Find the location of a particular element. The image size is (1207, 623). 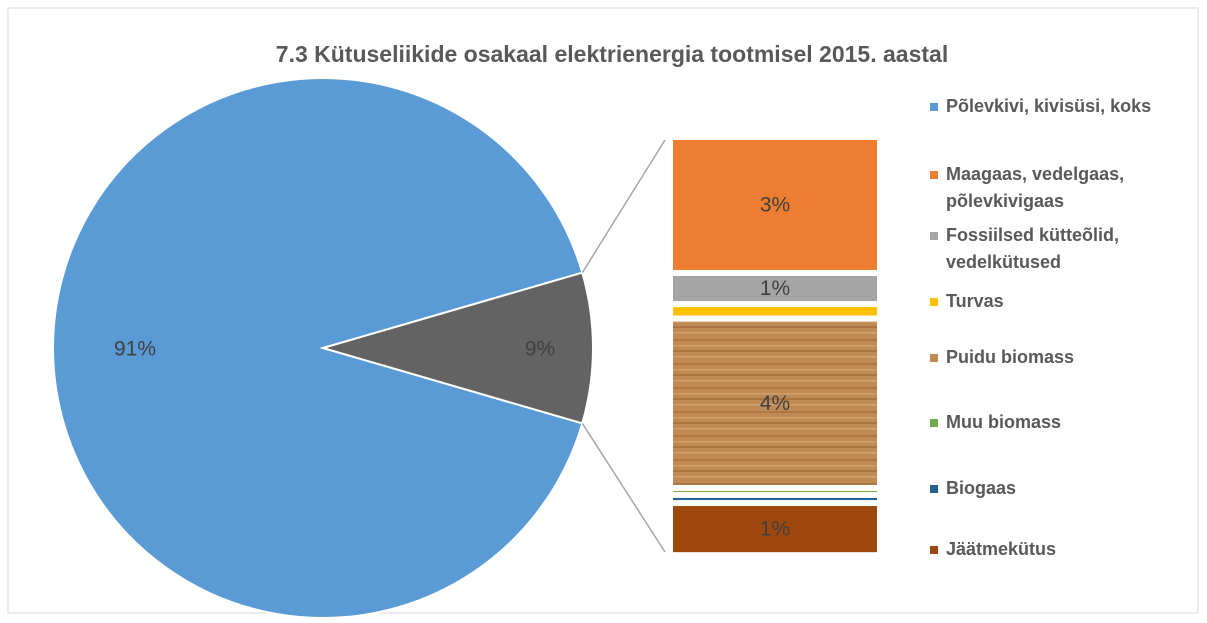

legend-item: Biogaas is located at coordinates (1061, 488).